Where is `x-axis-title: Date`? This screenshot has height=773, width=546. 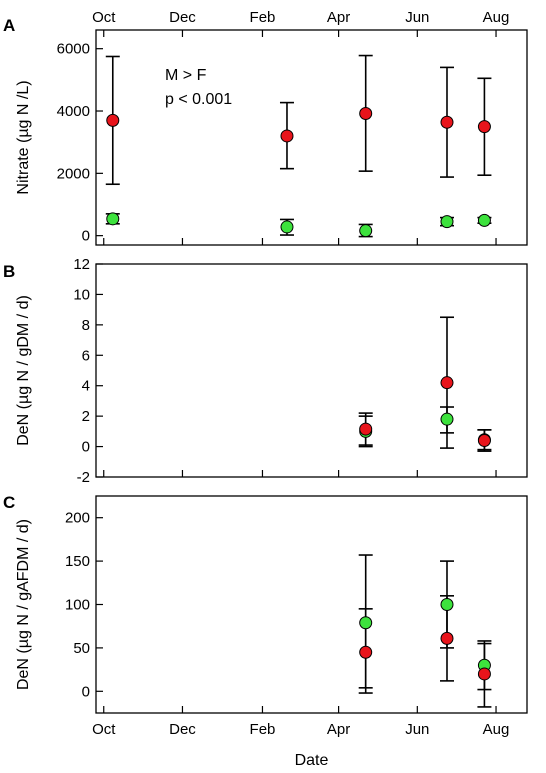
x-axis-title: Date is located at coordinates (312, 760).